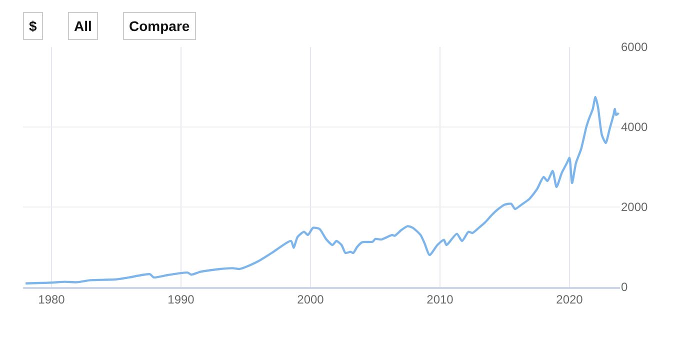 The image size is (689, 337). I want to click on x-tick-label: 2020, so click(570, 299).